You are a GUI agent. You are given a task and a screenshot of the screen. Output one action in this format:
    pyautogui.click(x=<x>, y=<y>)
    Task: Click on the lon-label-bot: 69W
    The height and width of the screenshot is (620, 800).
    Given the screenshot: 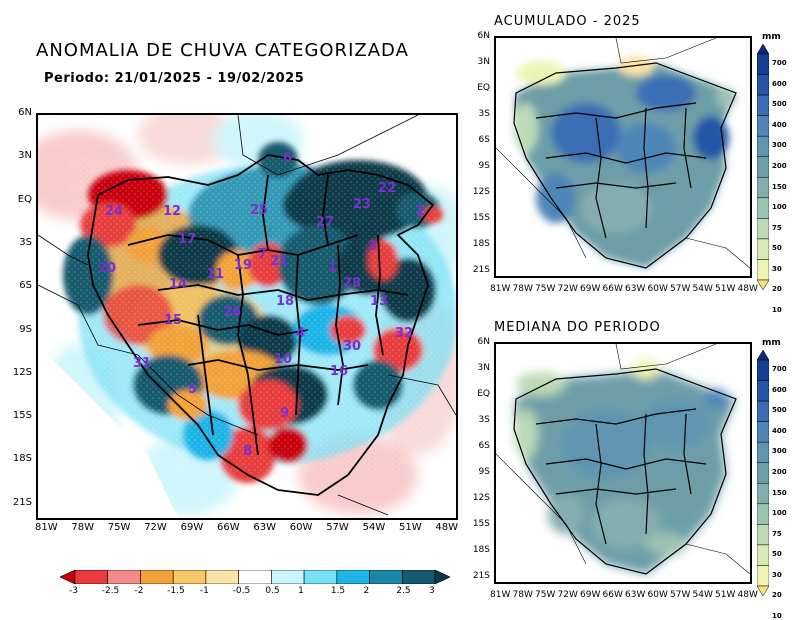 What is the action you would take?
    pyautogui.click(x=590, y=595)
    